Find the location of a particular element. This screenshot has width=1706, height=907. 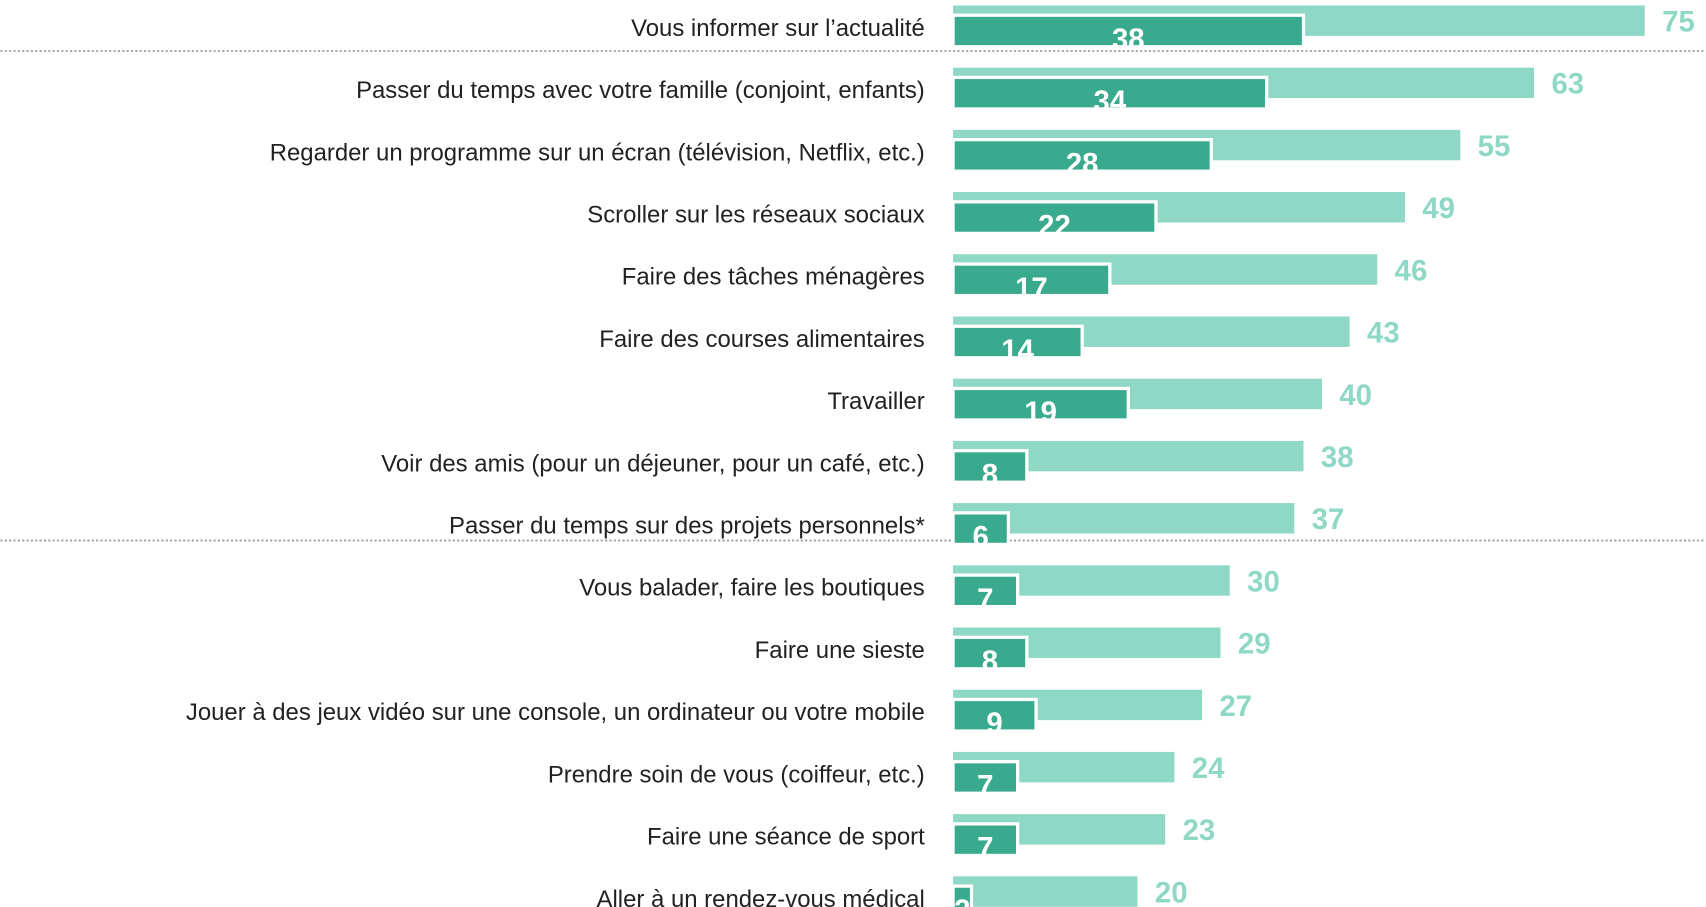

value-label: 49 is located at coordinates (1438, 208).